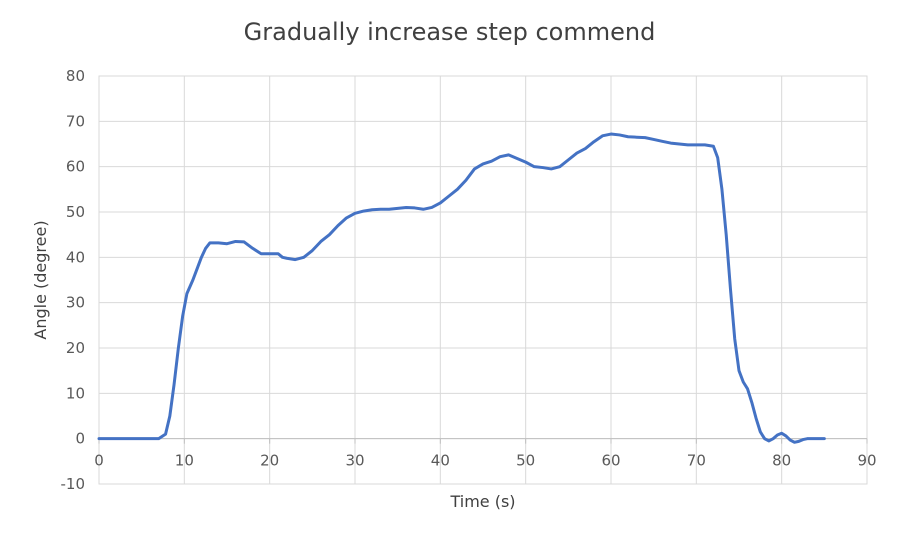 The width and height of the screenshot is (899, 539). Describe the element at coordinates (75, 348) in the screenshot. I see `y-tick-label: 20` at that location.